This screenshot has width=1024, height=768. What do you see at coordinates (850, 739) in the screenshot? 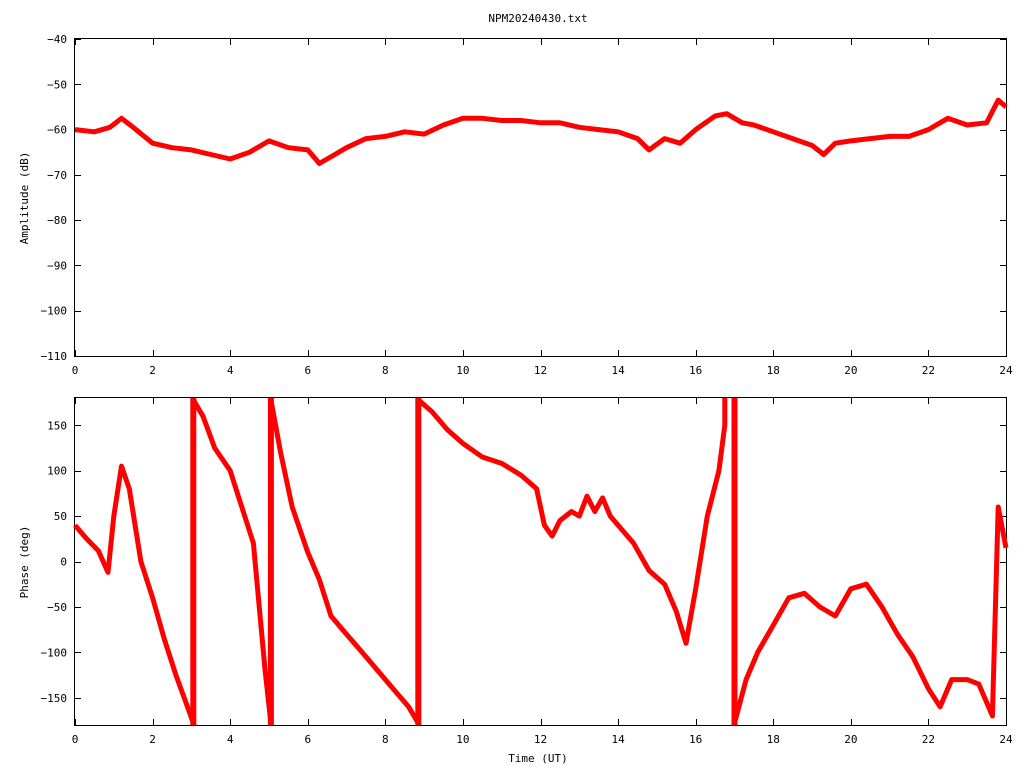
I see `phase-x-tick-label: 20` at bounding box center [850, 739].